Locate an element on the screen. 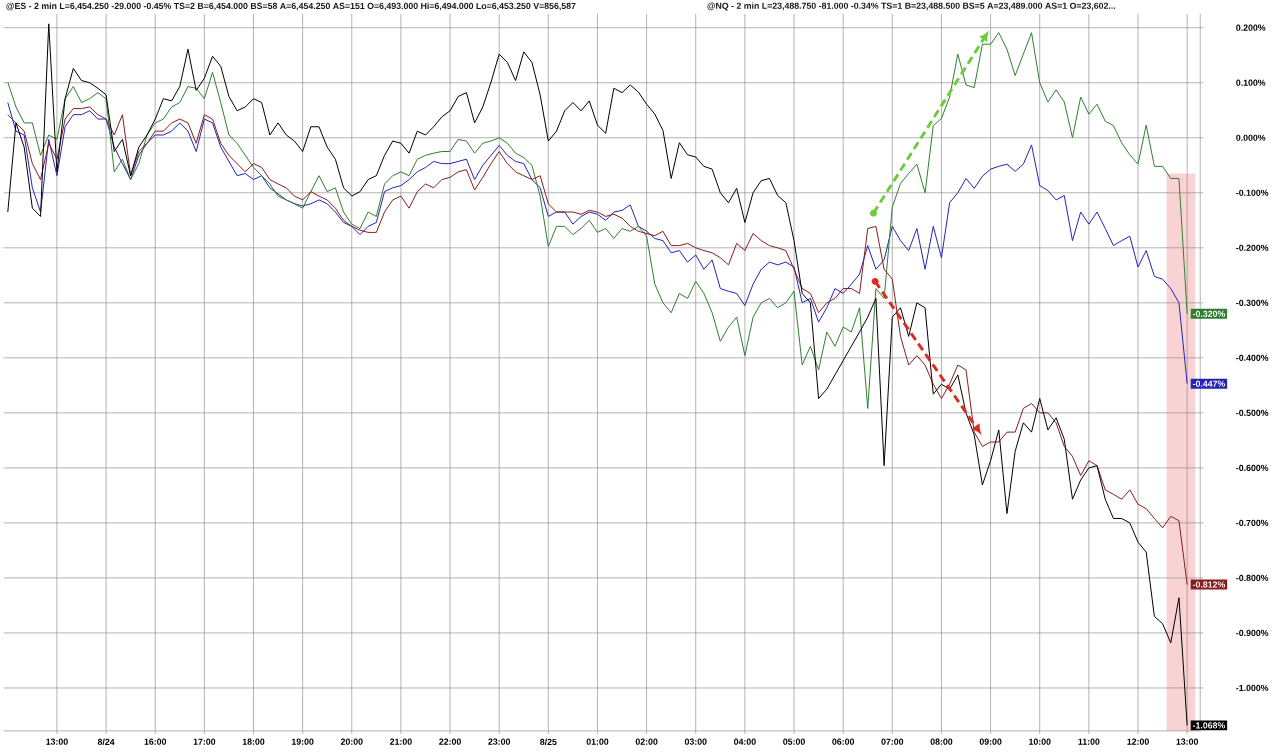  y-tick-label: -0.700% is located at coordinates (1252, 523).